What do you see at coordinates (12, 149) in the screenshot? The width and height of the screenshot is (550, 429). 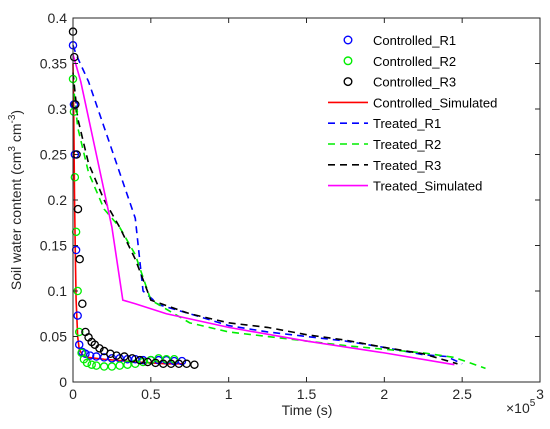 I see `y-axis-label-sup1: 3` at bounding box center [12, 149].